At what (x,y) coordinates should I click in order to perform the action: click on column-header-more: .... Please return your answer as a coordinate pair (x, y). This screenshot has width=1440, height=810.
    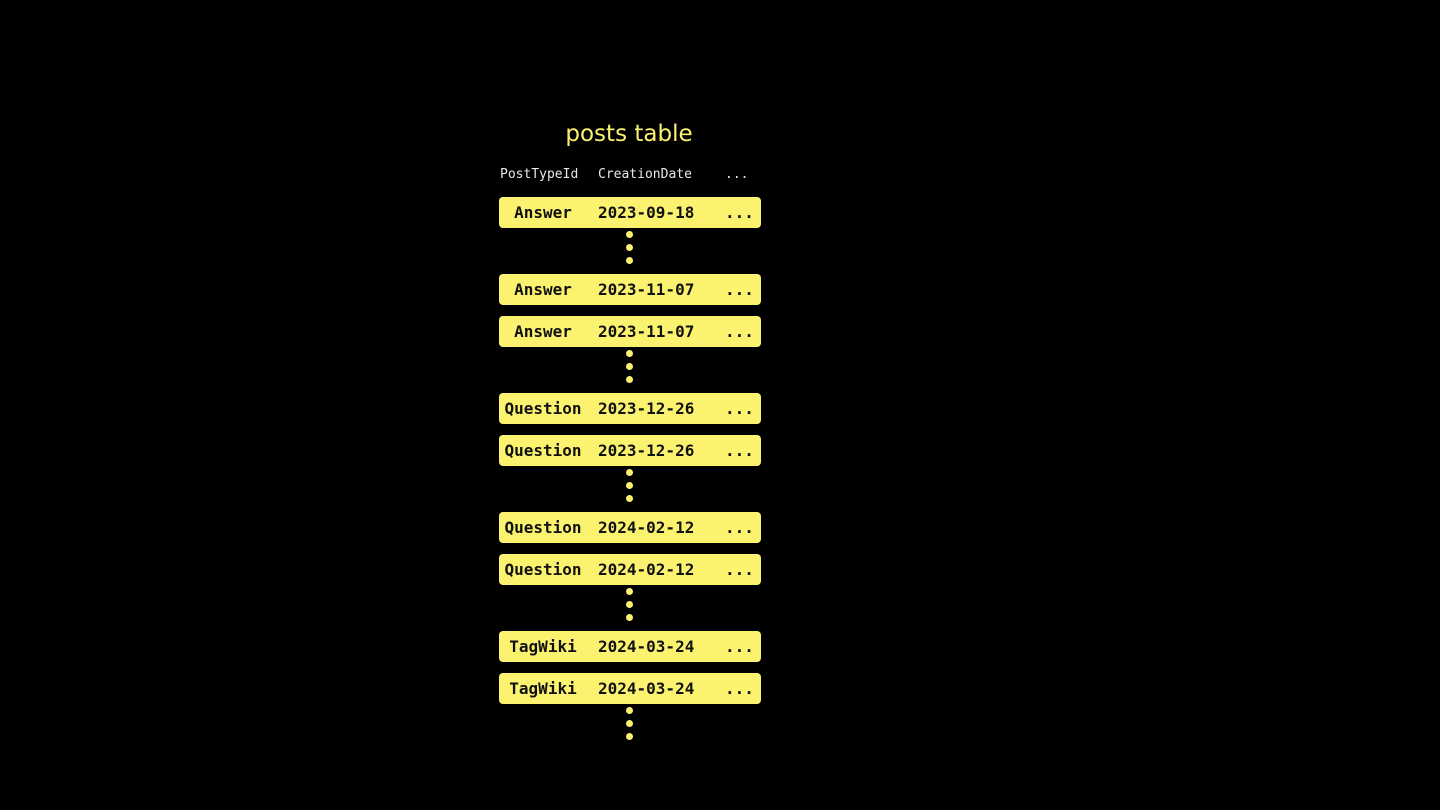
    Looking at the image, I should click on (737, 174).